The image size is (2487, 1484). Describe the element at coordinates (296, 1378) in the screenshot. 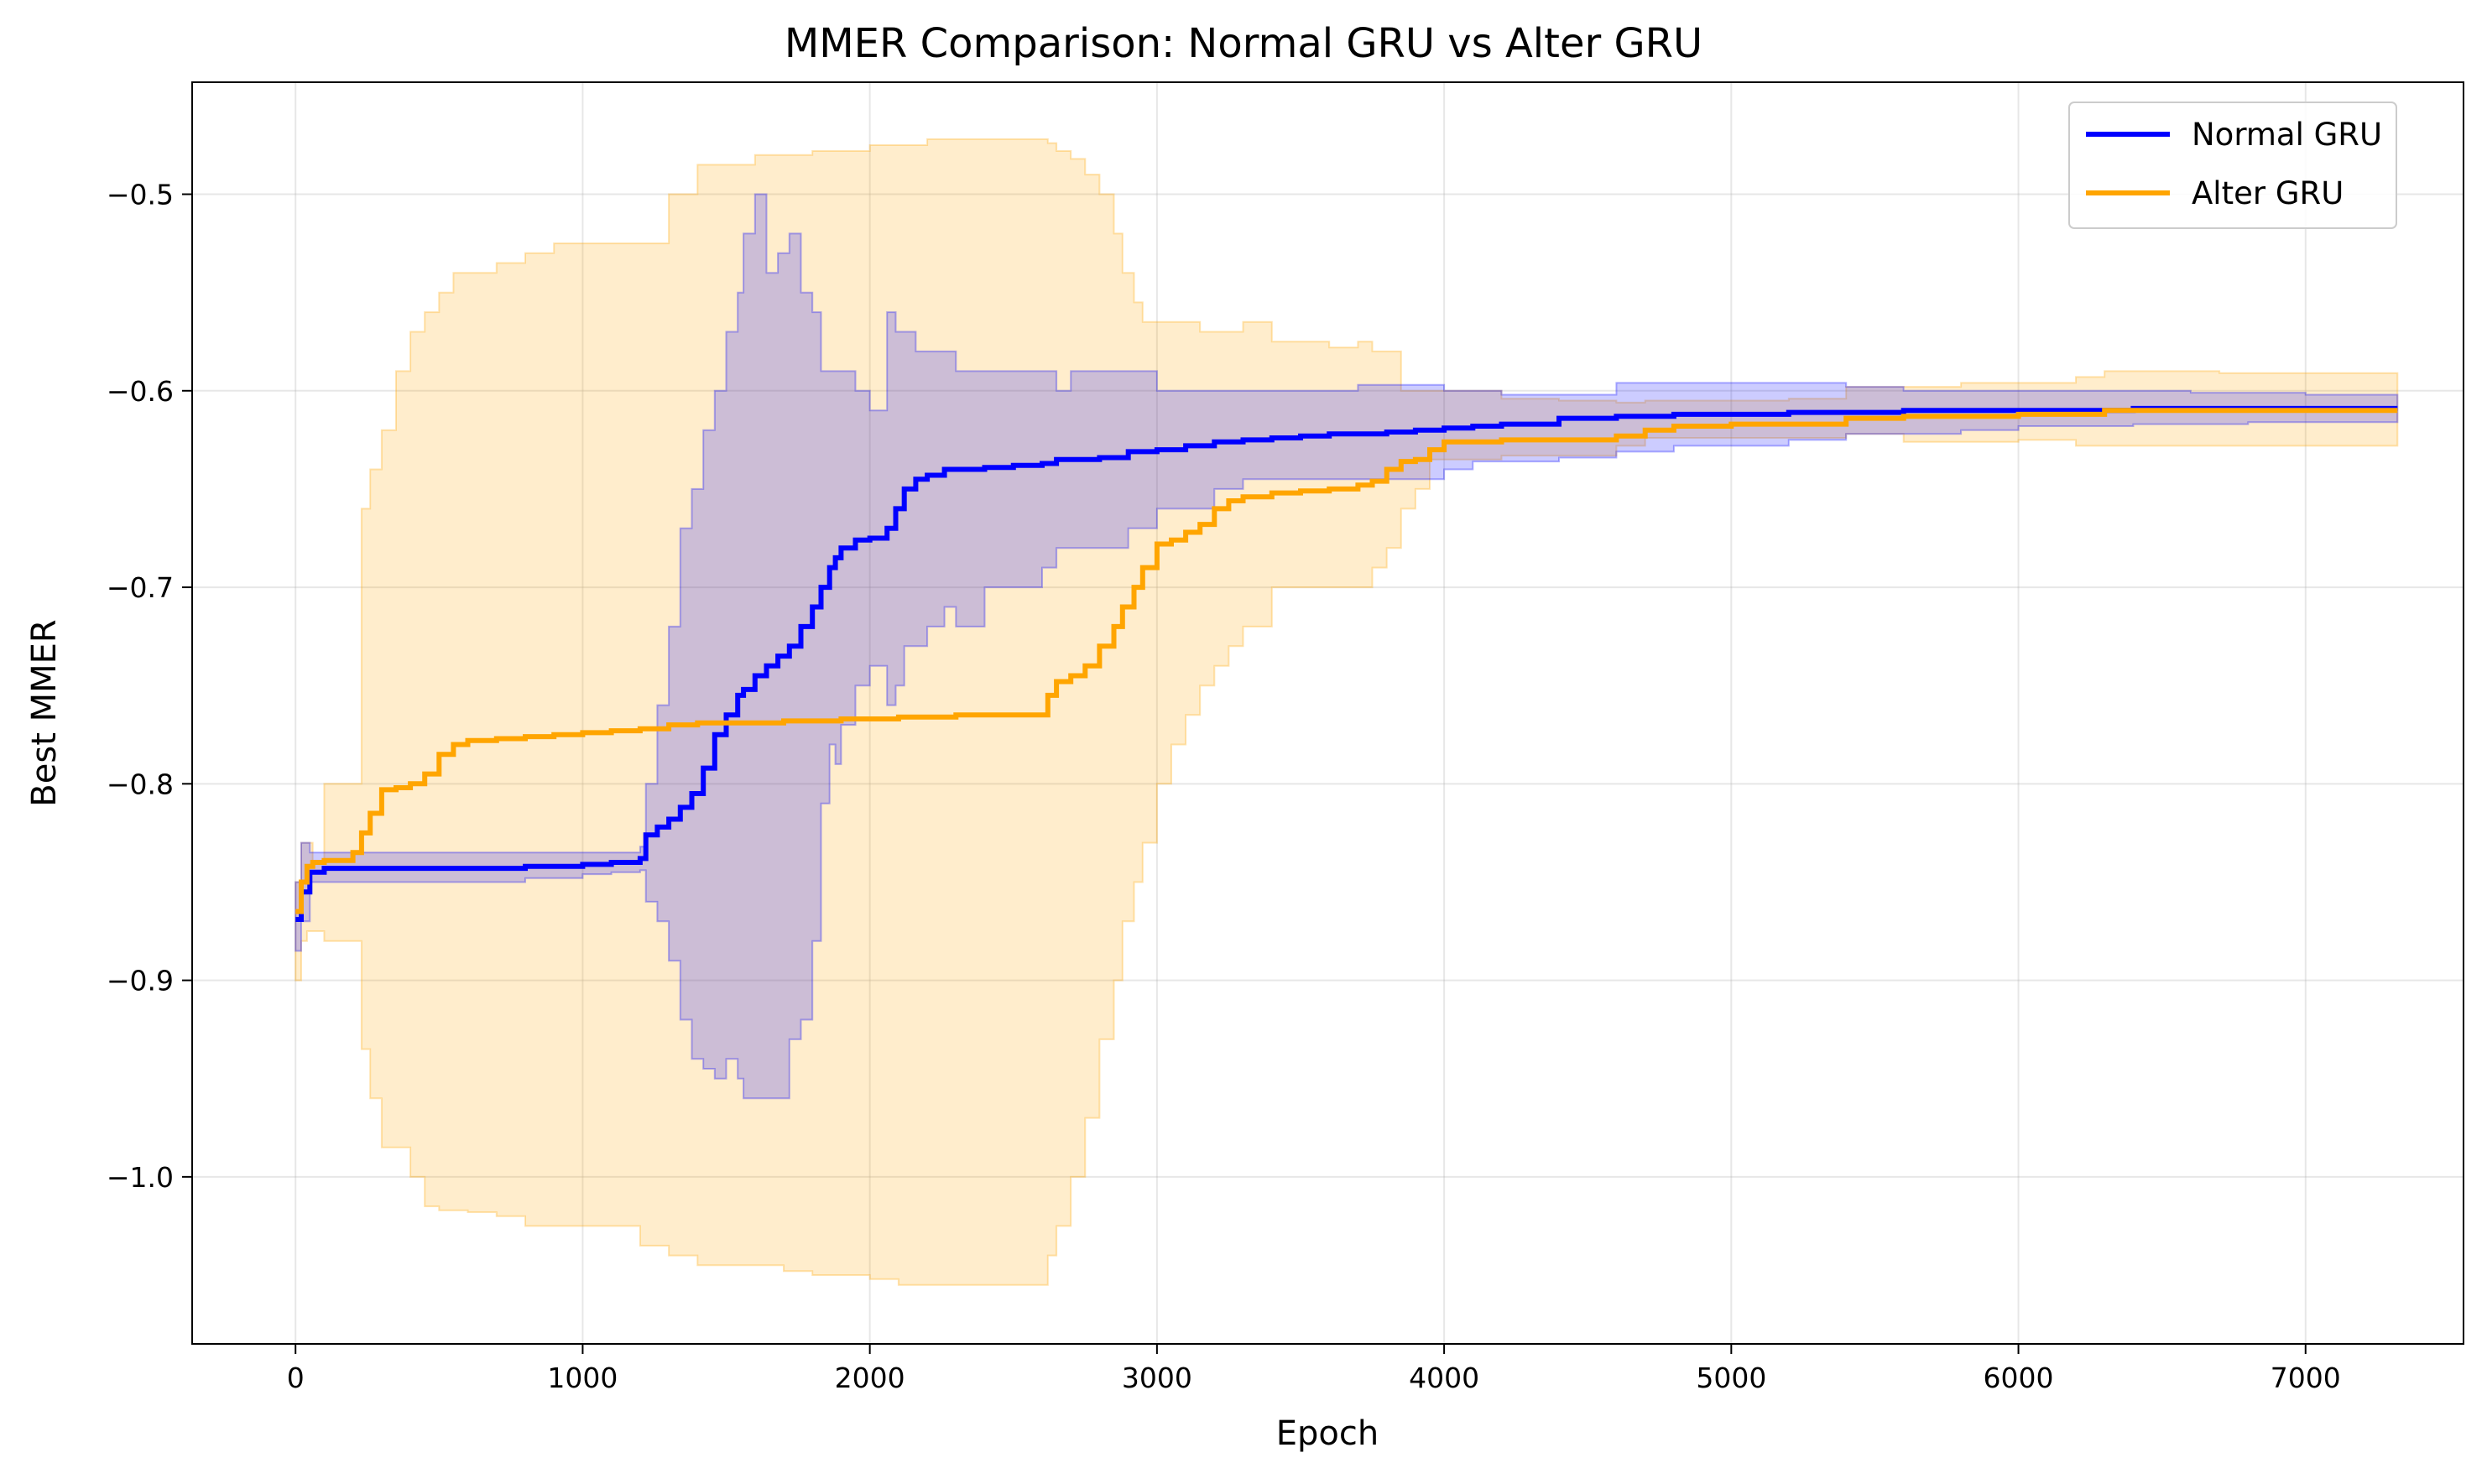

I see `x-tick-label: 0` at that location.